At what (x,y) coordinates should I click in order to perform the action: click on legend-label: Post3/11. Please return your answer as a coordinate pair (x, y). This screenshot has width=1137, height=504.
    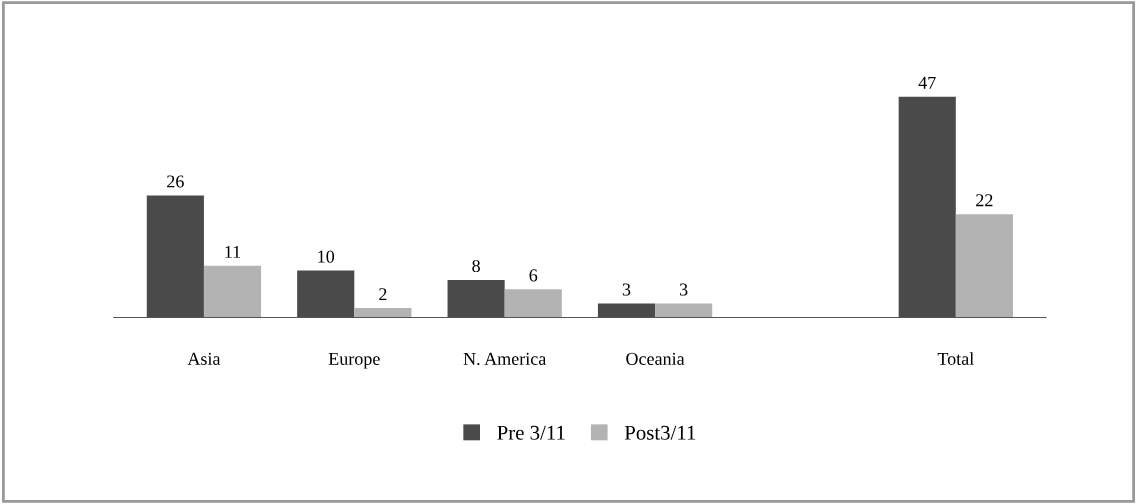
    Looking at the image, I should click on (660, 432).